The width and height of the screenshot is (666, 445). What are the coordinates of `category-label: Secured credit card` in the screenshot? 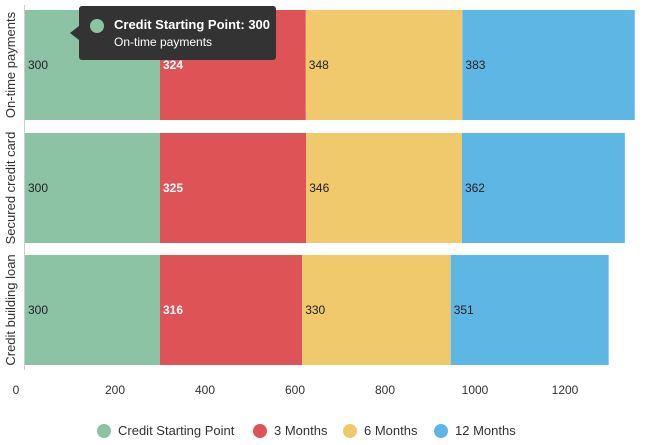 It's located at (10, 188).